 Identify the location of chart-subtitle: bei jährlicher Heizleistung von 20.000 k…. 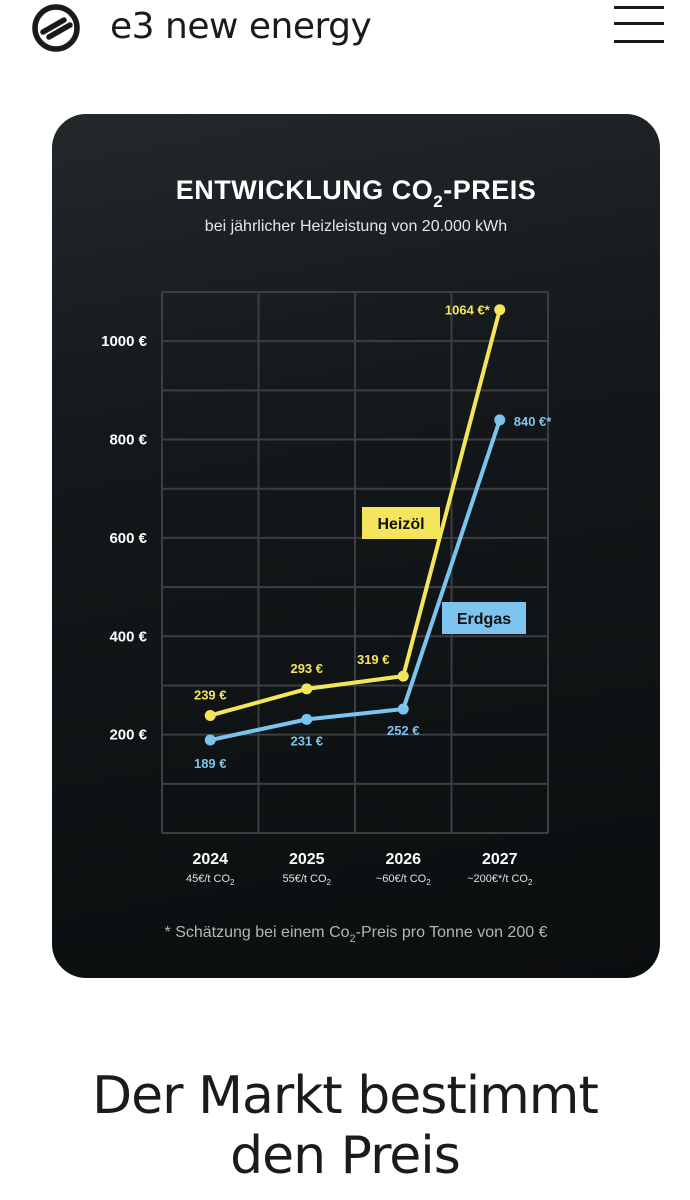
(356, 226).